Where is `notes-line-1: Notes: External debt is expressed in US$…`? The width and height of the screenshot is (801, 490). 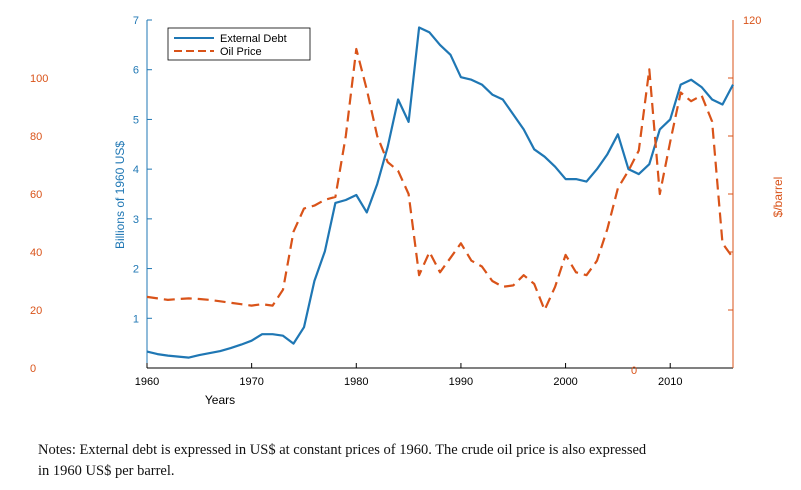
notes-line-1: Notes: External debt is expressed in US$… is located at coordinates (342, 450).